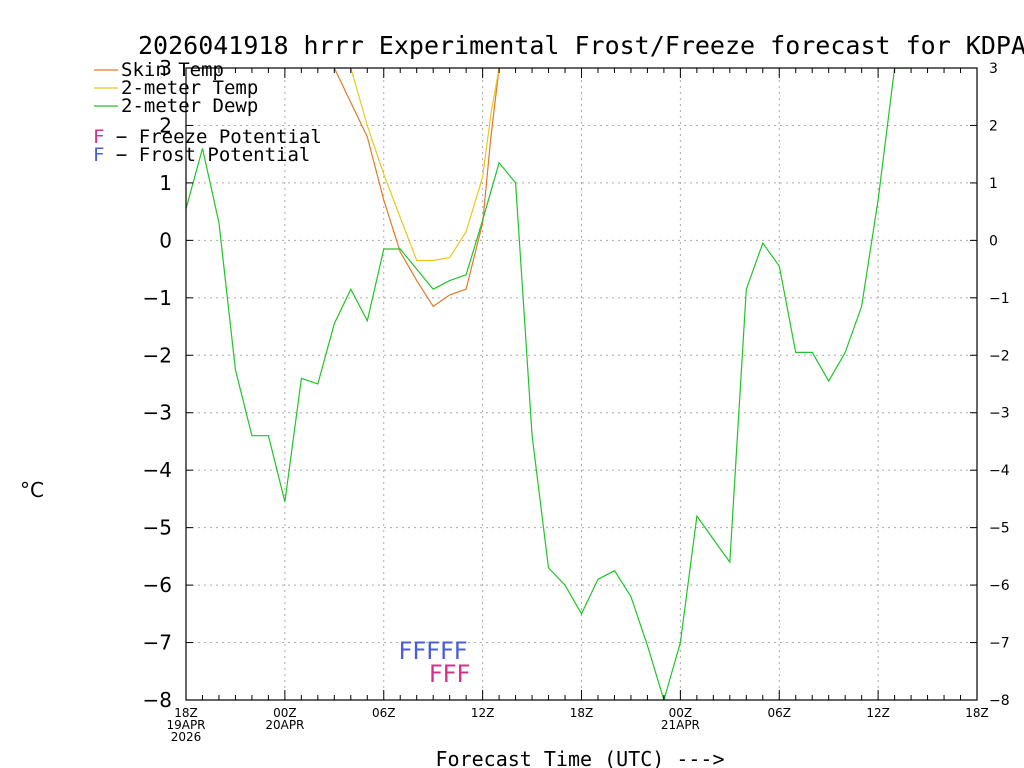 Image resolution: width=1024 pixels, height=768 pixels. Describe the element at coordinates (999, 356) in the screenshot. I see `y-tick-label-right: −2` at that location.